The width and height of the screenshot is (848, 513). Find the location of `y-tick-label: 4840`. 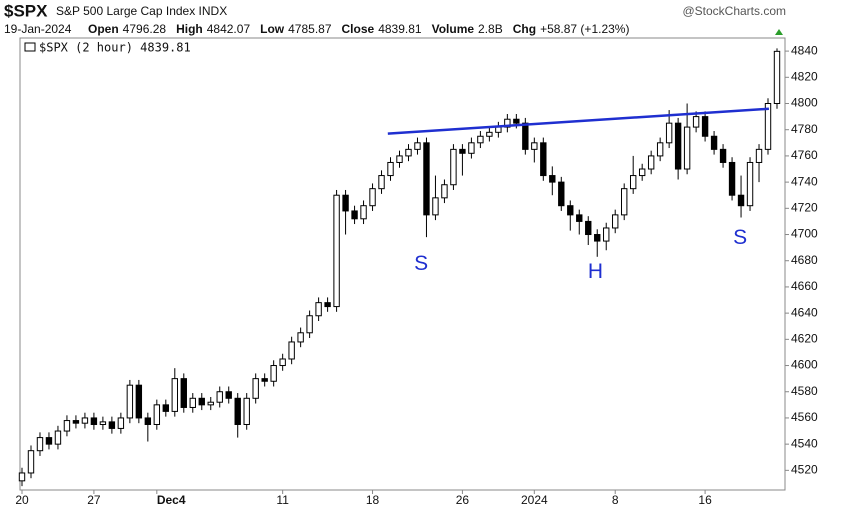

y-tick-label: 4840 is located at coordinates (804, 50).